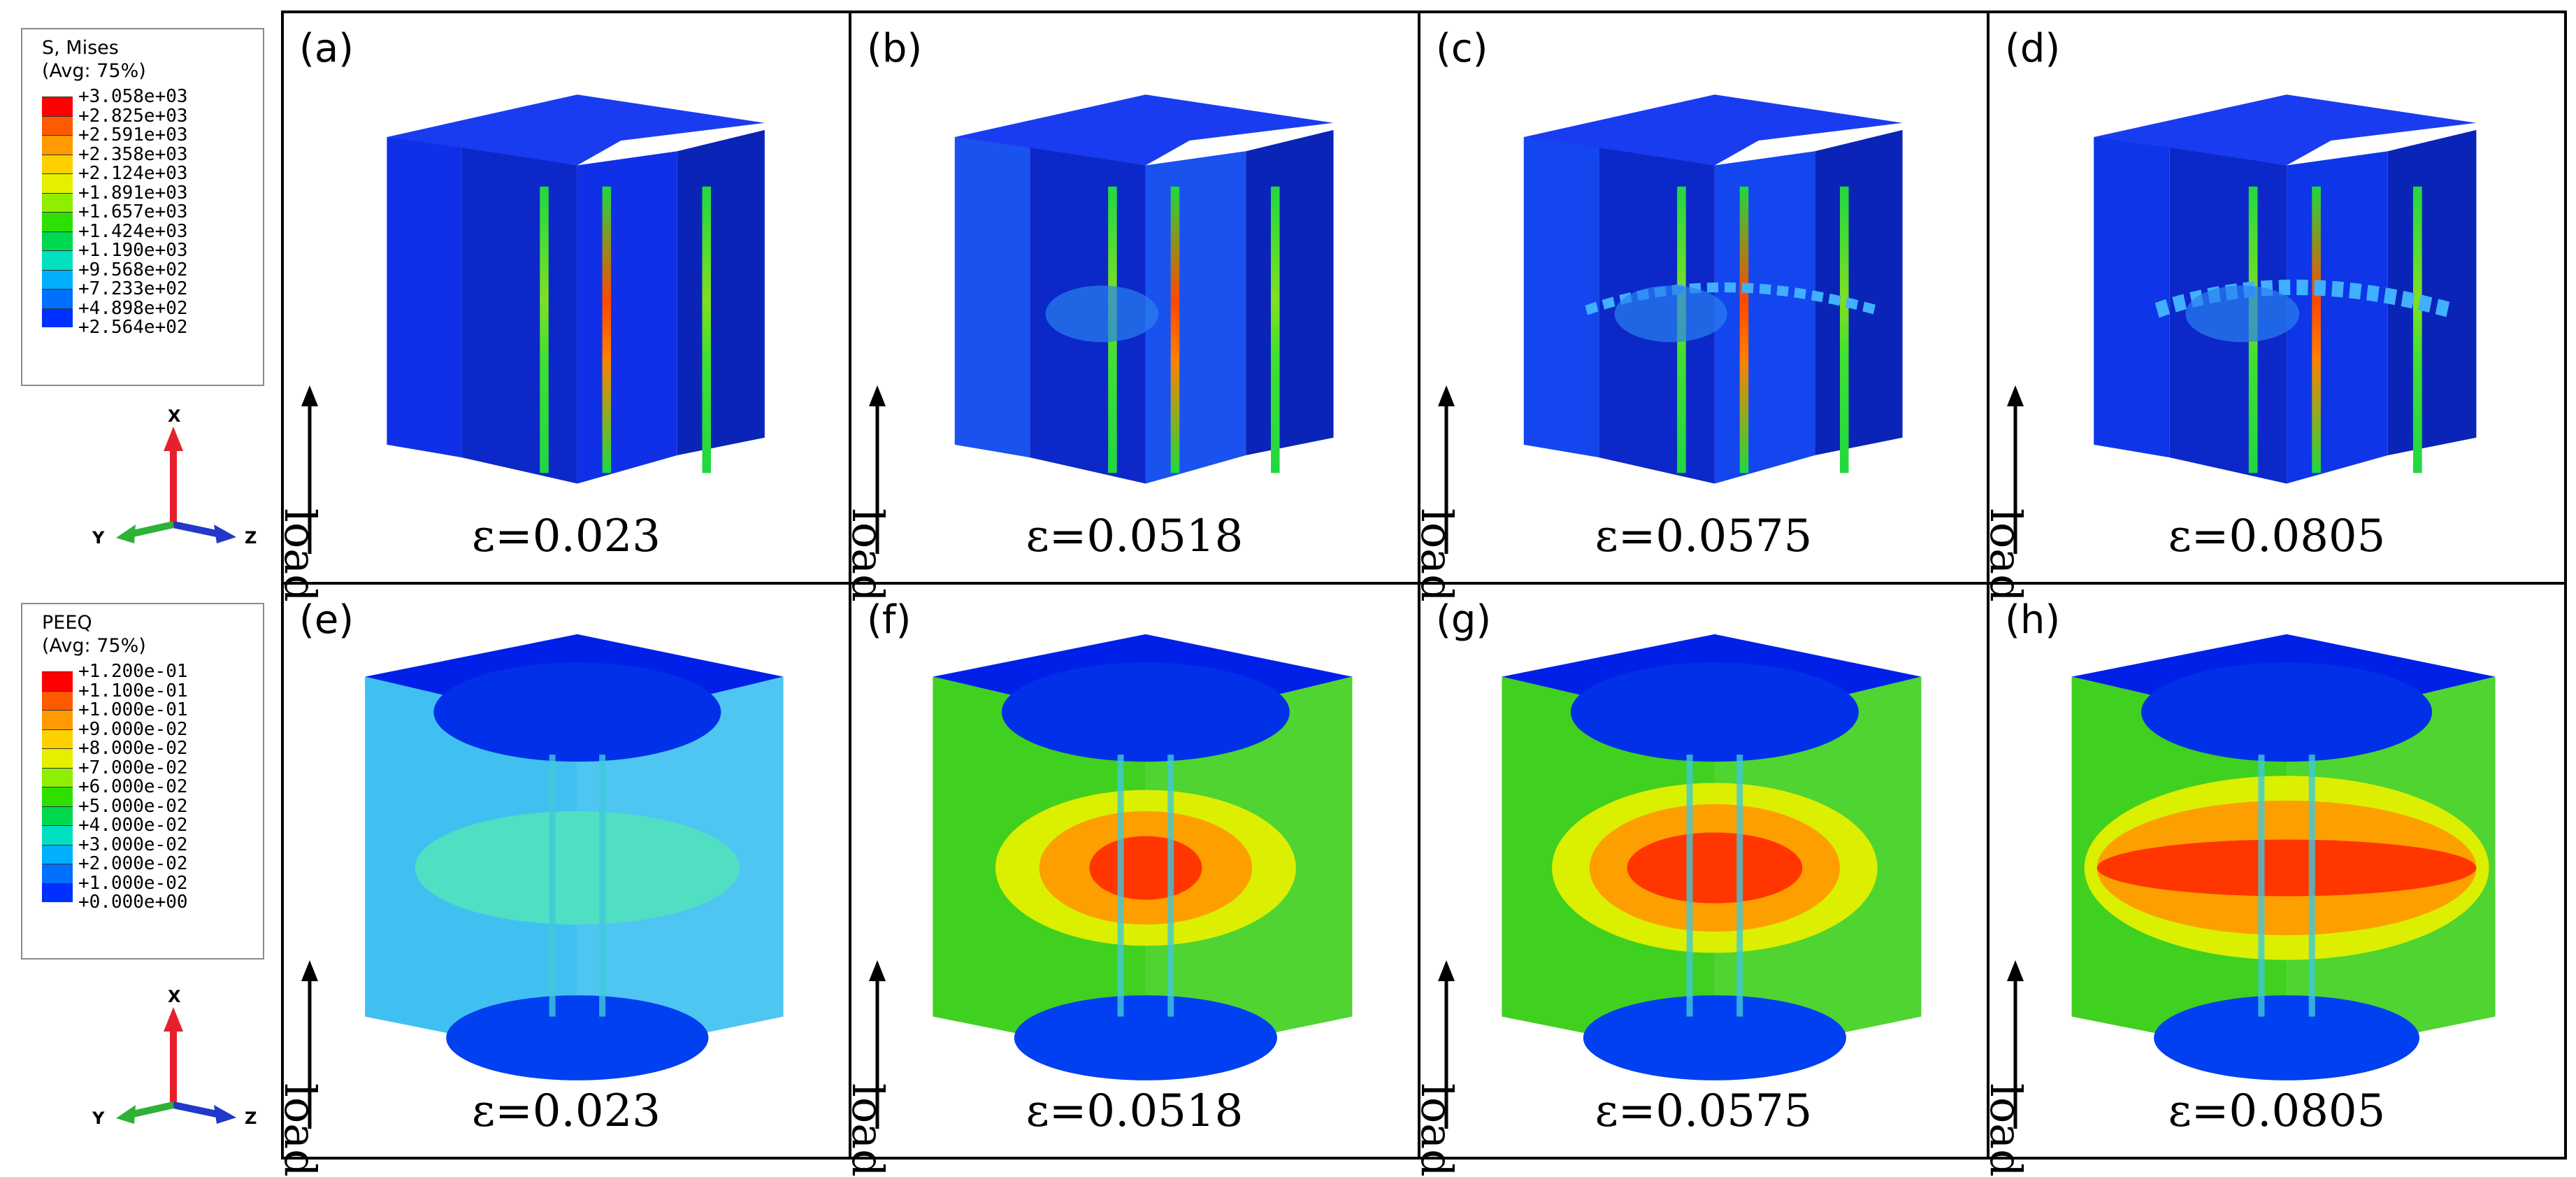  Describe the element at coordinates (133, 250) in the screenshot. I see `legend-value: +1.190e+03` at that location.